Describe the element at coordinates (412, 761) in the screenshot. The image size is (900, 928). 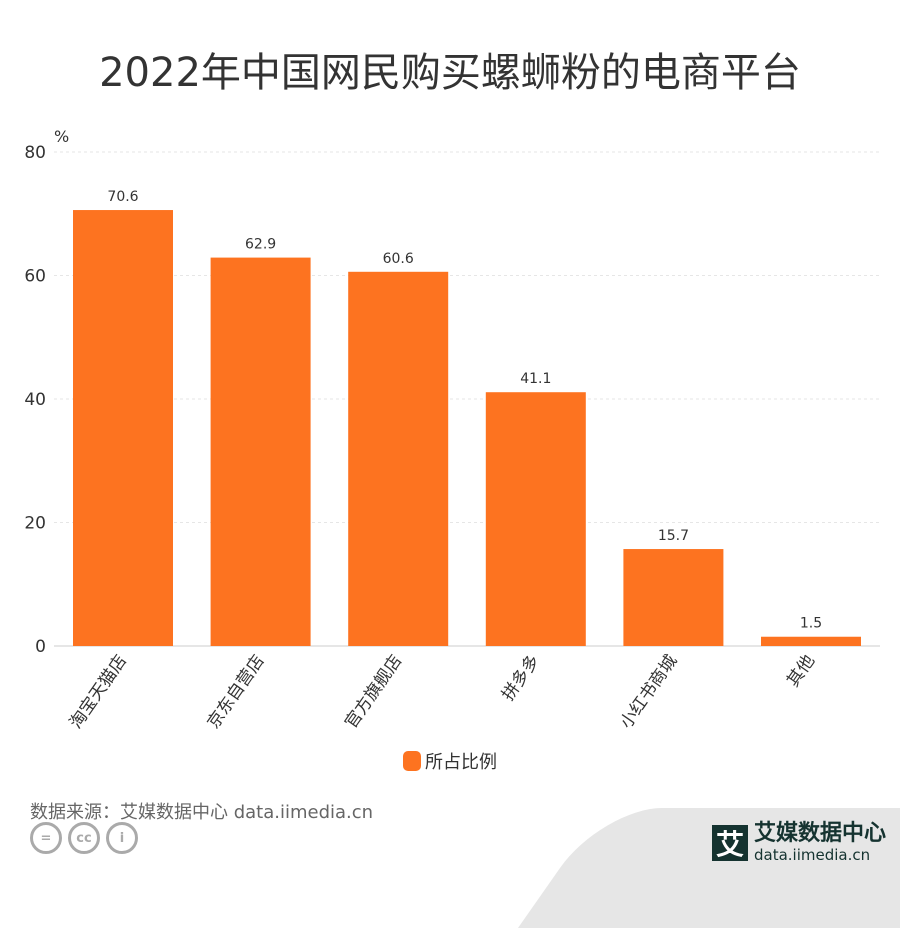
I see `legend-swatch` at that location.